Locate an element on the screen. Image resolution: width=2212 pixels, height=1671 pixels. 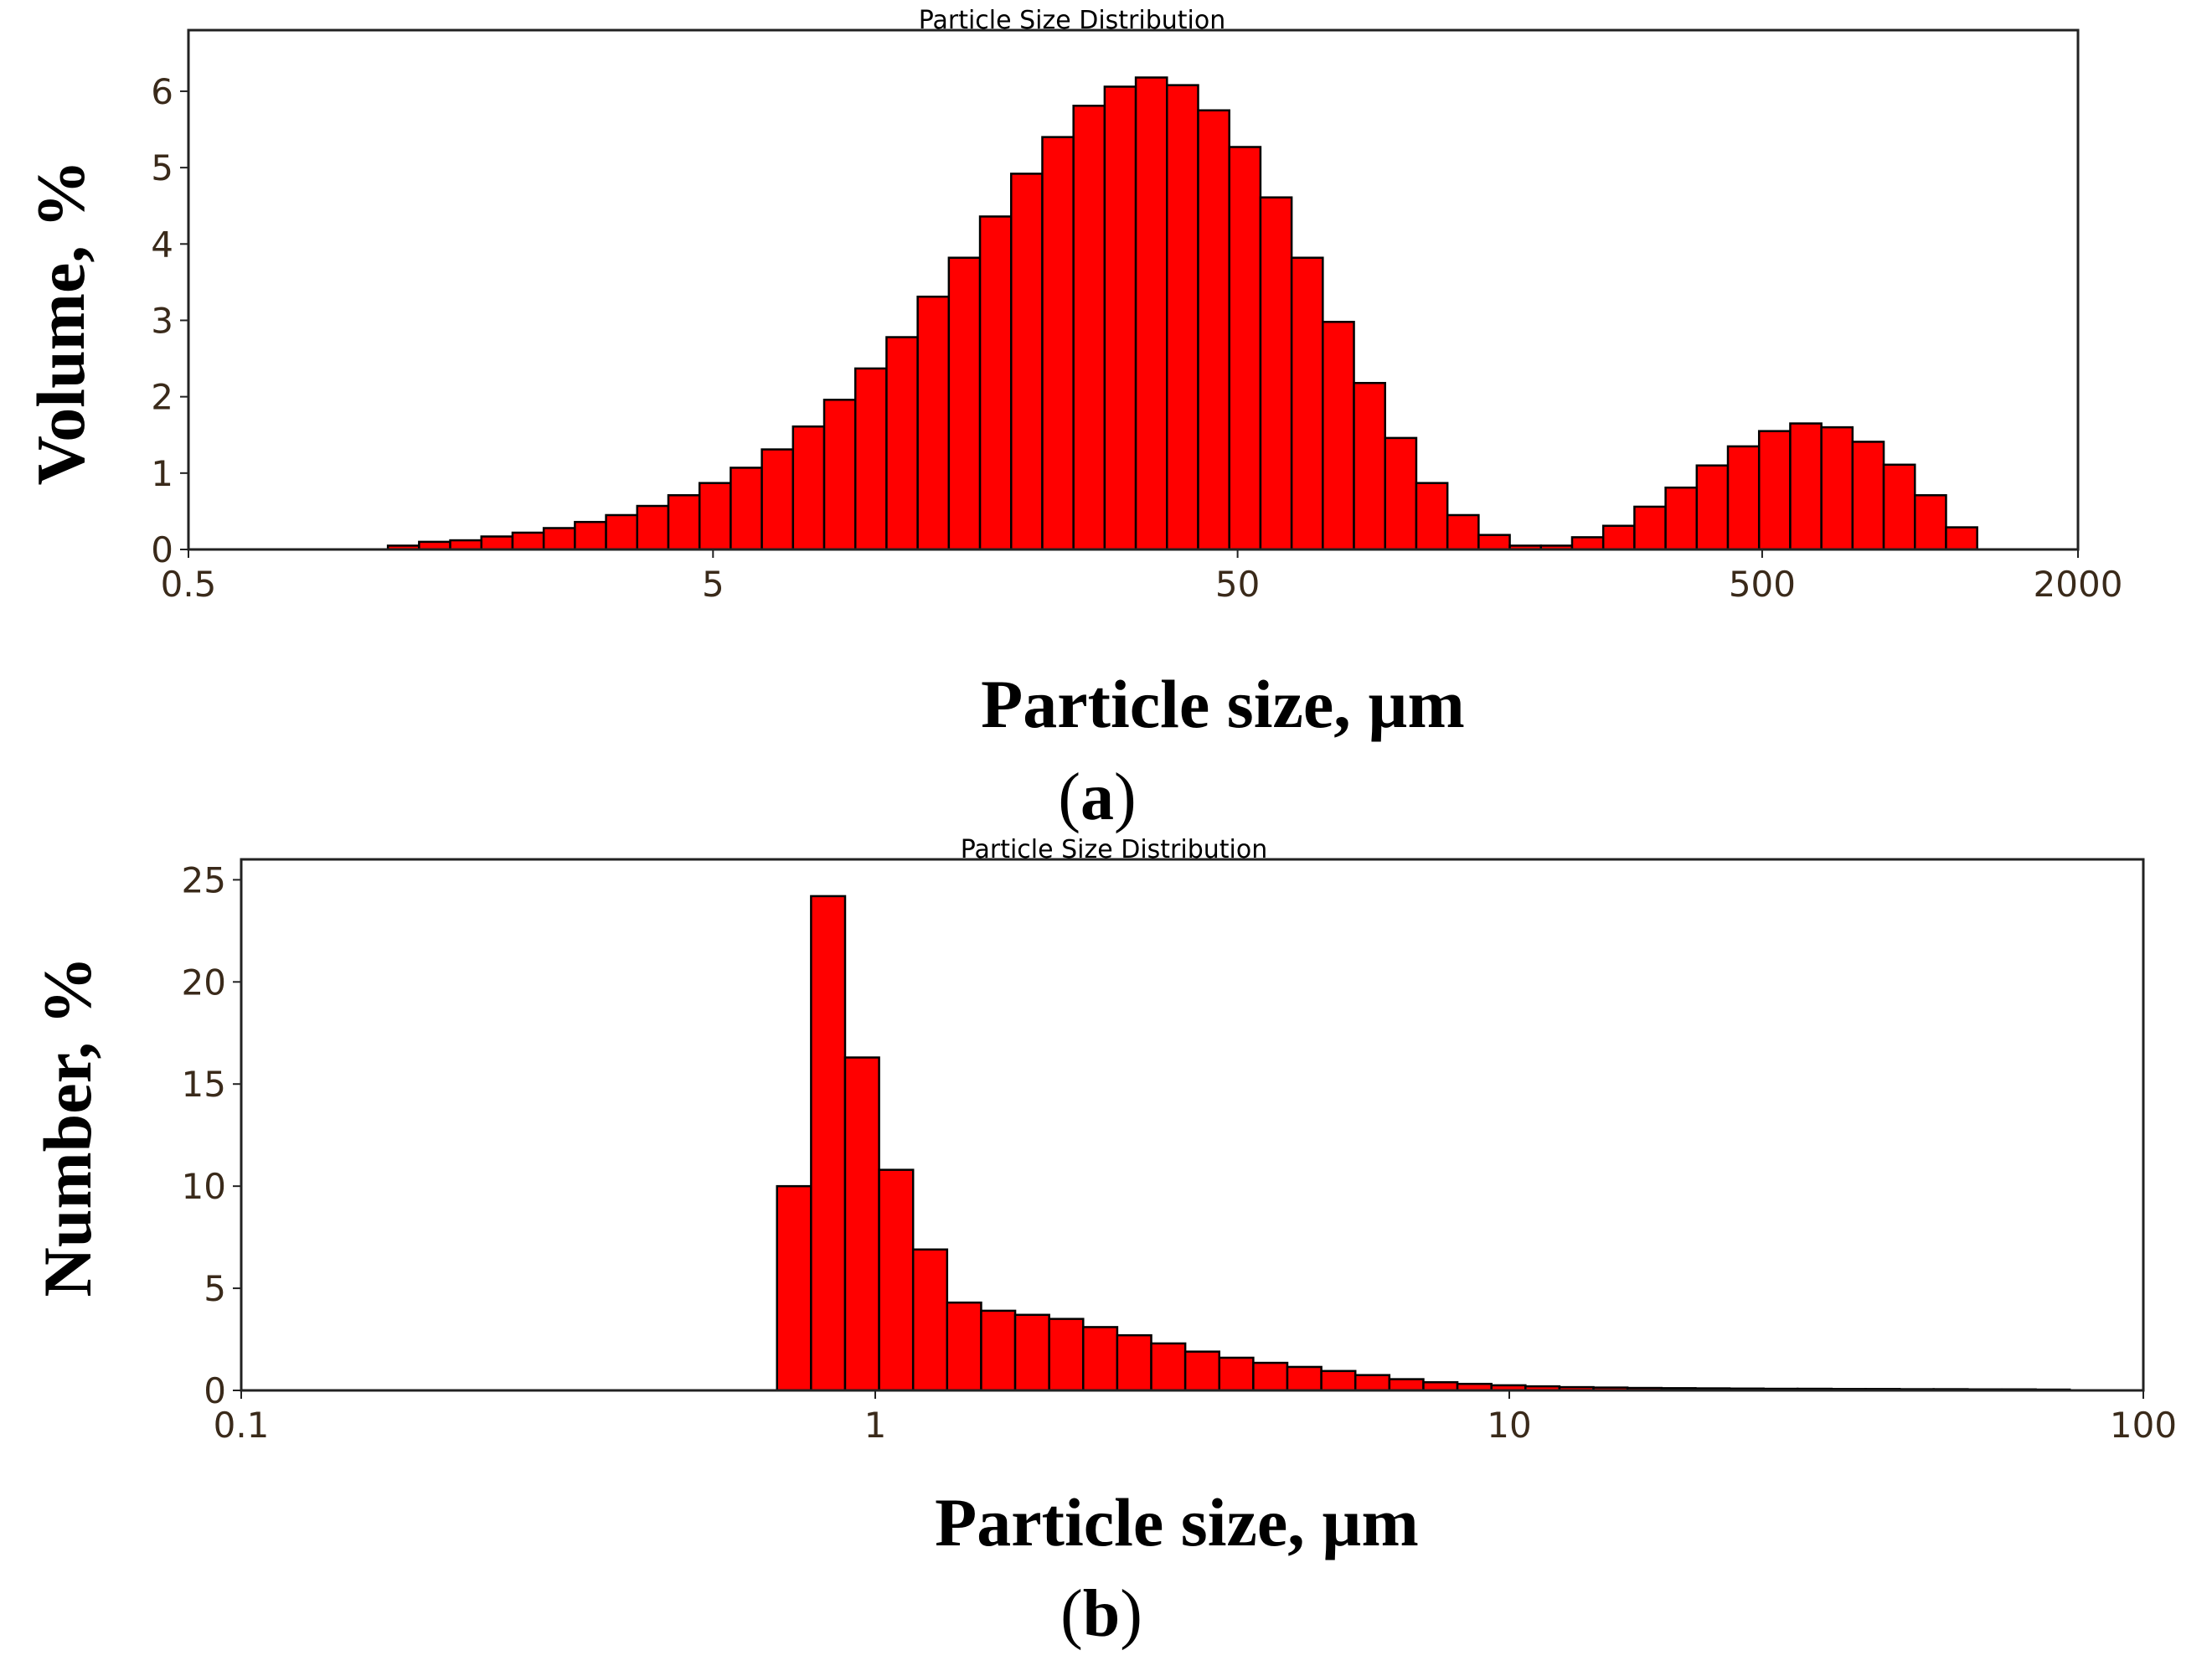
y-tick-label-b-4: 20 is located at coordinates (204, 983).